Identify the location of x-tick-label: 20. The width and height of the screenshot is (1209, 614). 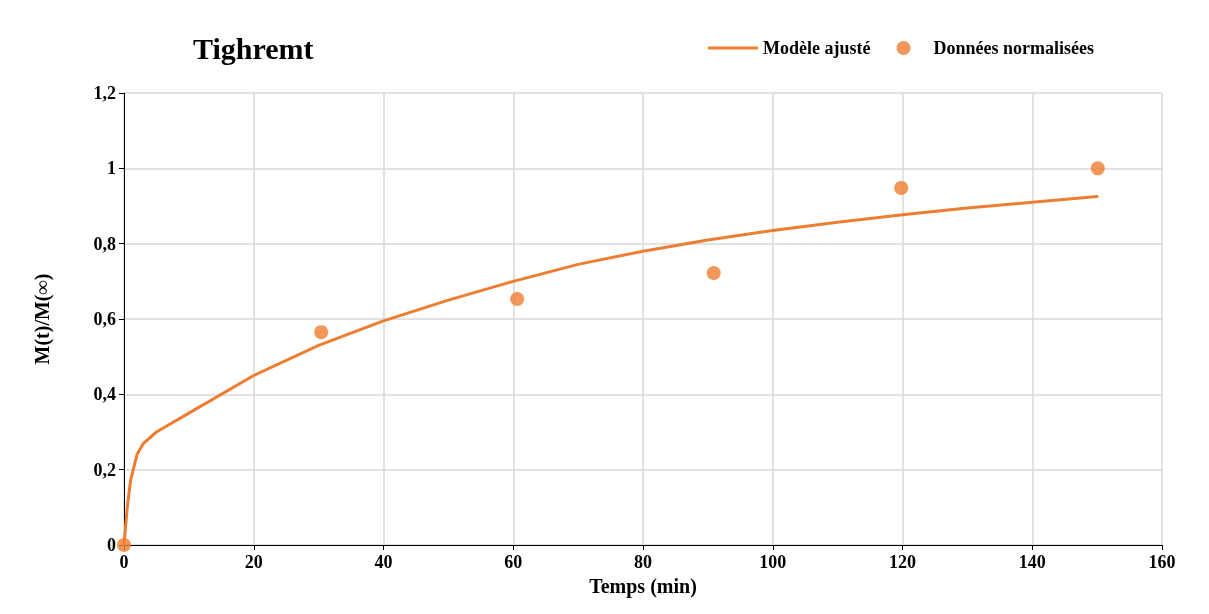
(253, 562).